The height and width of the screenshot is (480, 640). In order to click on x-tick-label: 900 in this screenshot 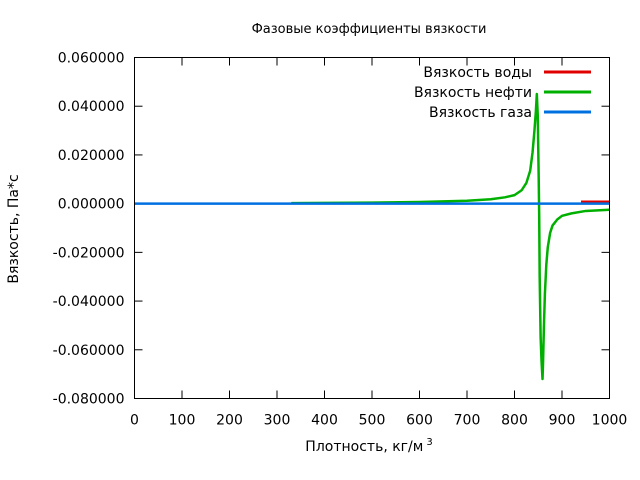, I will do `click(562, 421)`.